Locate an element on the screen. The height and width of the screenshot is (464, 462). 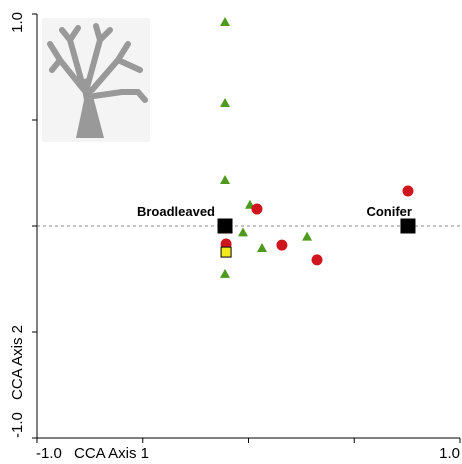
tree-icon is located at coordinates (96, 80).